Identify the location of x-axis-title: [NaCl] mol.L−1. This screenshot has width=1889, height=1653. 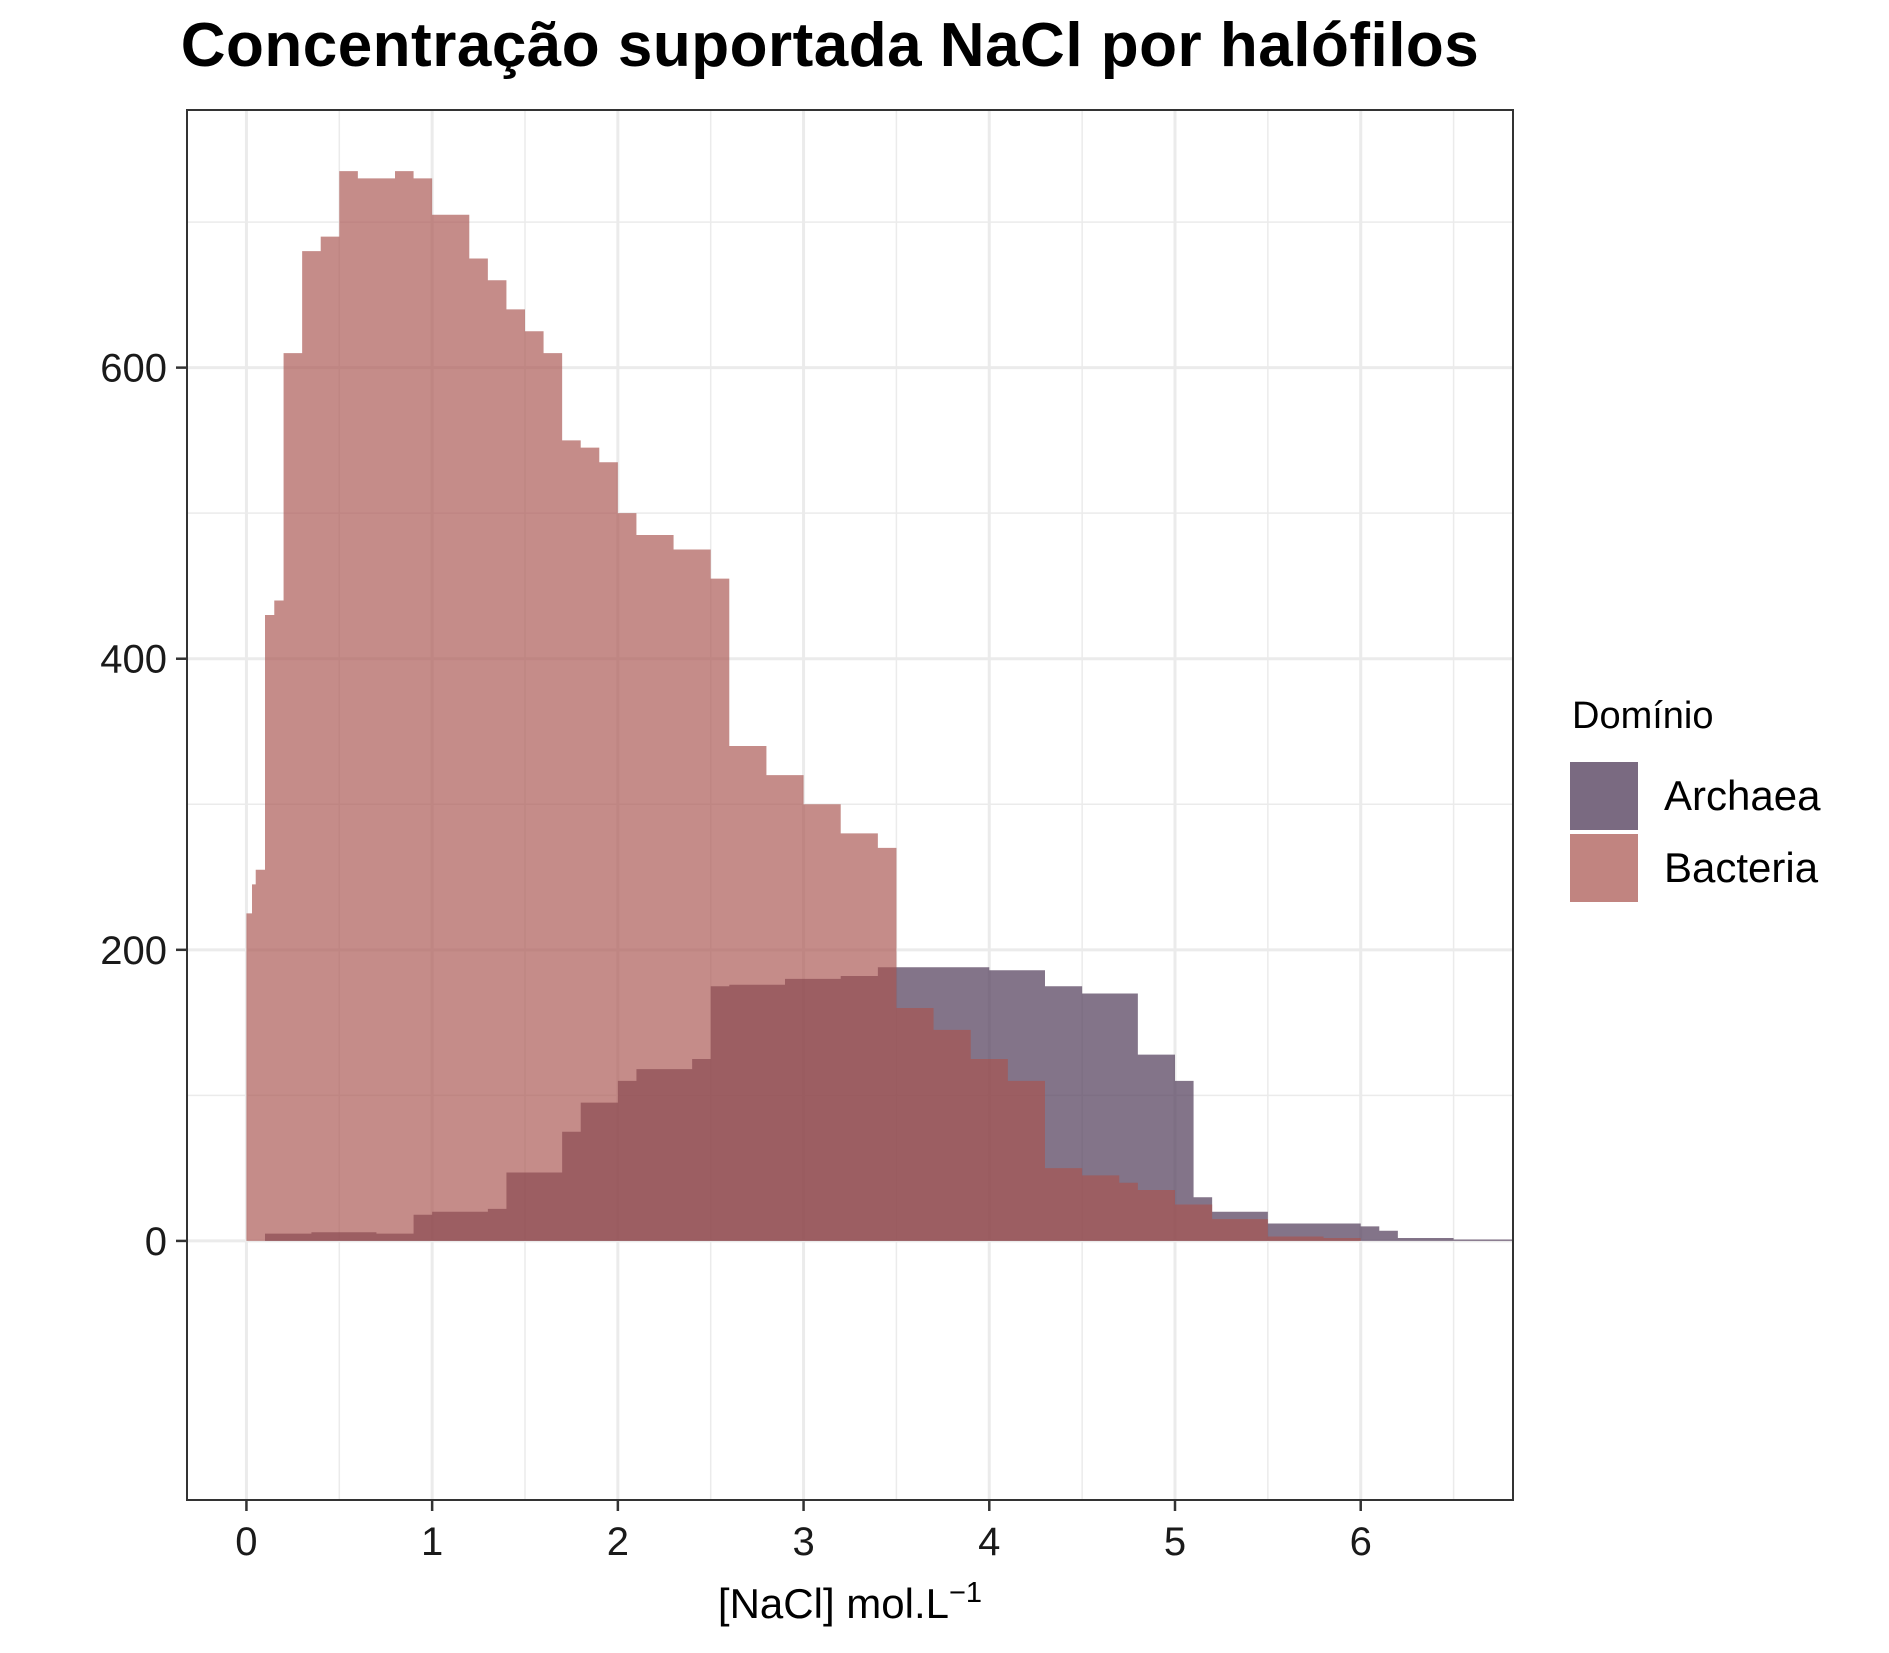
(850, 1602).